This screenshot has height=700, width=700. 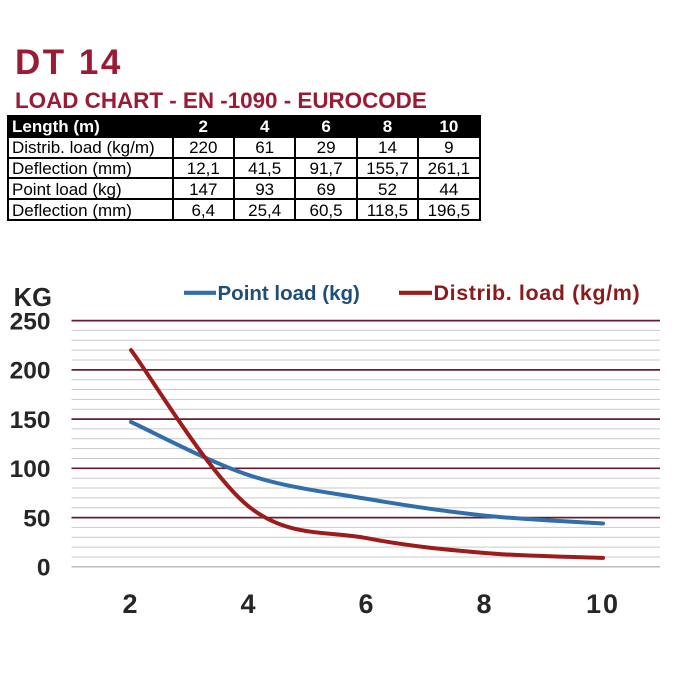 I want to click on svg-text: 4, so click(x=248, y=604).